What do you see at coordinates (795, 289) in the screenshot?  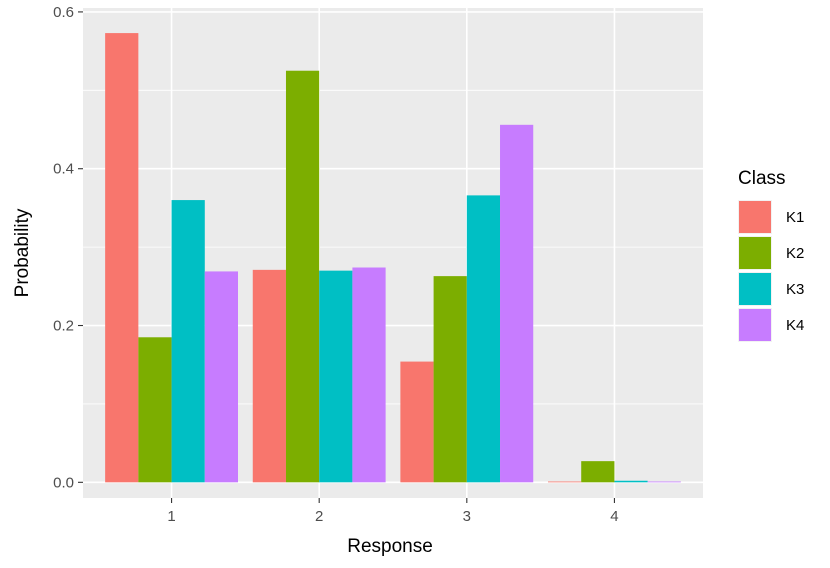 I see `legend-label-k3: K3` at bounding box center [795, 289].